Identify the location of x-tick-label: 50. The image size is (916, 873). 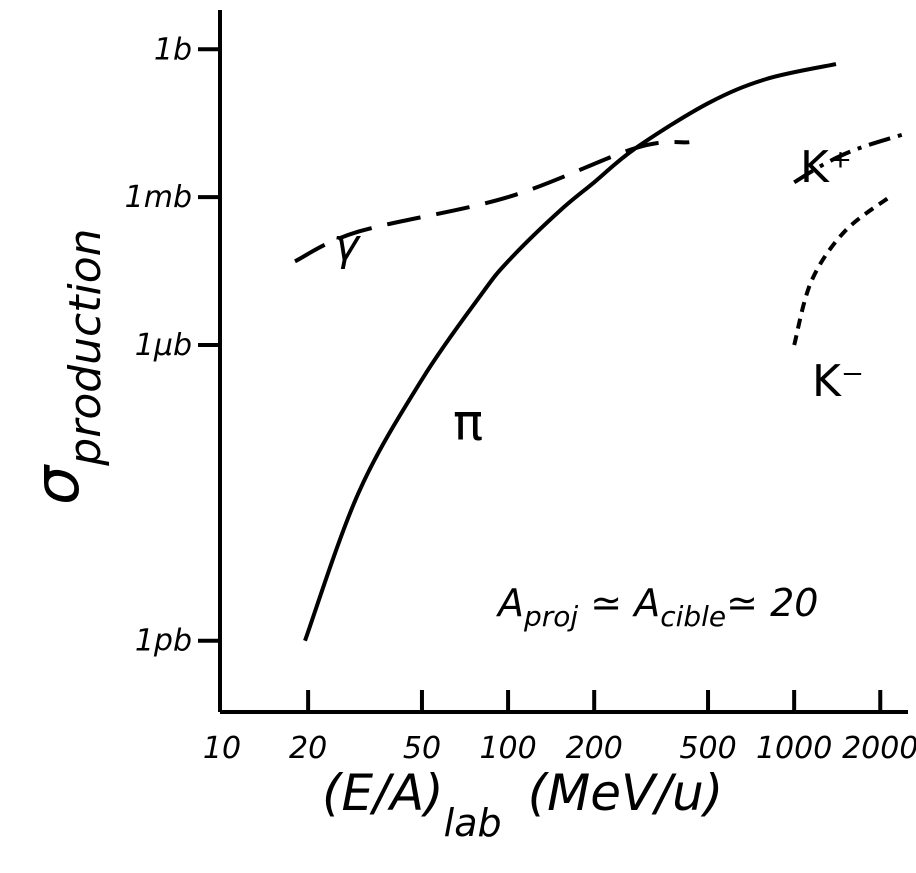
(422, 748).